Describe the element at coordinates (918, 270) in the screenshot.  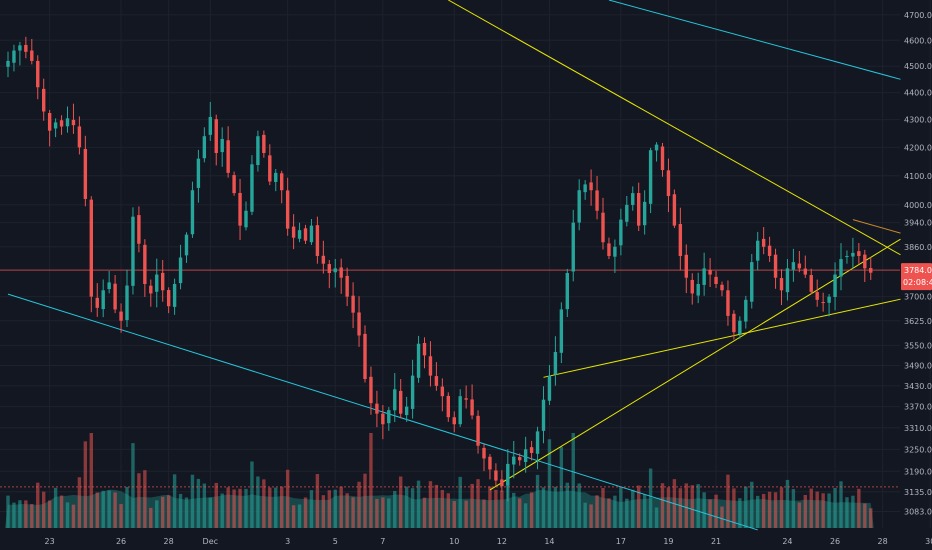
I see `current-price-label: 3784.09` at that location.